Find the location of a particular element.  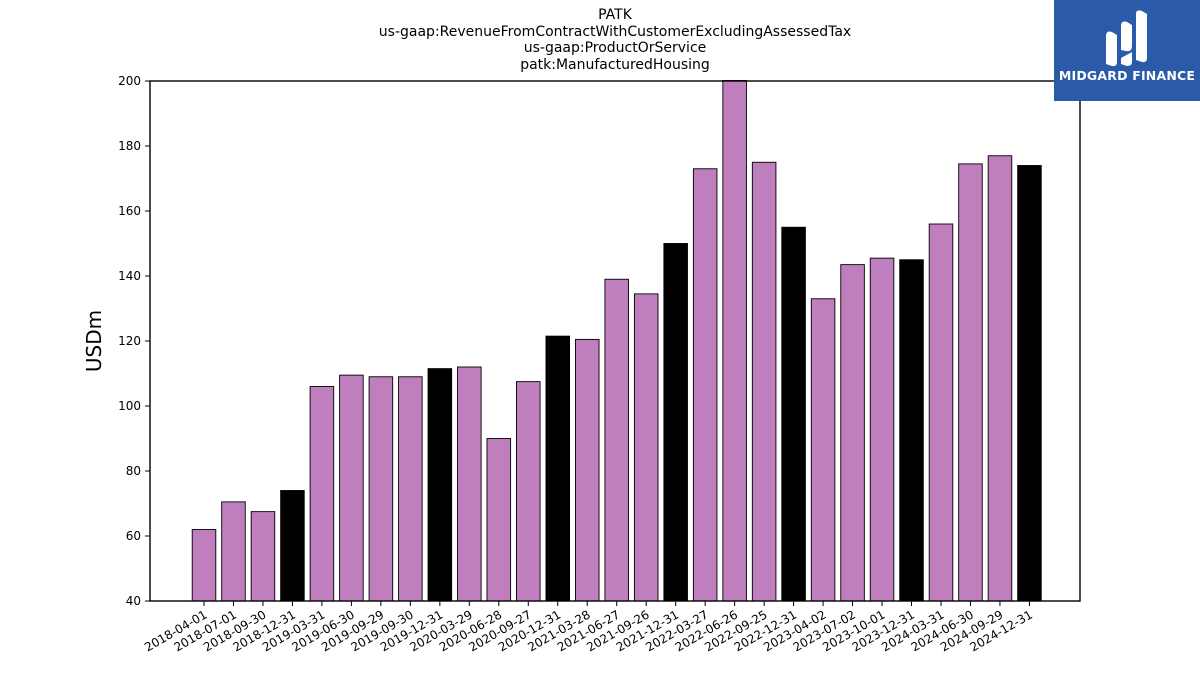

logo-text: MIDGARD FINANCE is located at coordinates (1127, 75).